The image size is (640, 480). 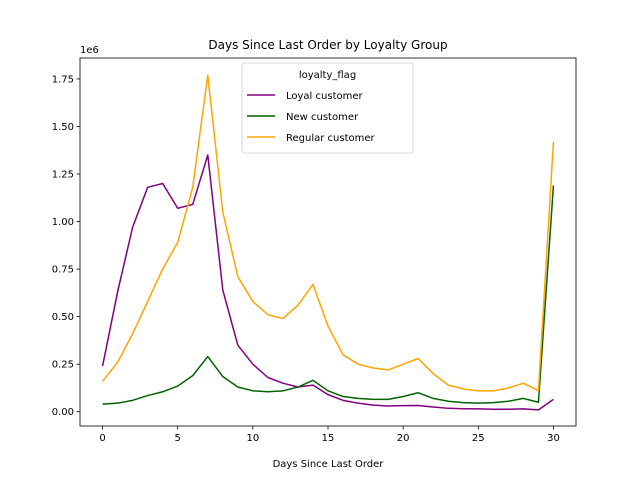 I want to click on x-tick-label: 0, so click(x=102, y=438).